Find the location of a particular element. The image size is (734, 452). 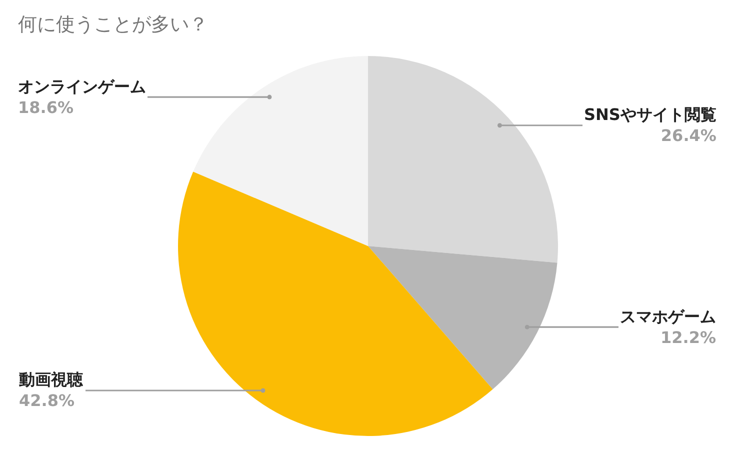

data-label: 18.6% is located at coordinates (46, 107).